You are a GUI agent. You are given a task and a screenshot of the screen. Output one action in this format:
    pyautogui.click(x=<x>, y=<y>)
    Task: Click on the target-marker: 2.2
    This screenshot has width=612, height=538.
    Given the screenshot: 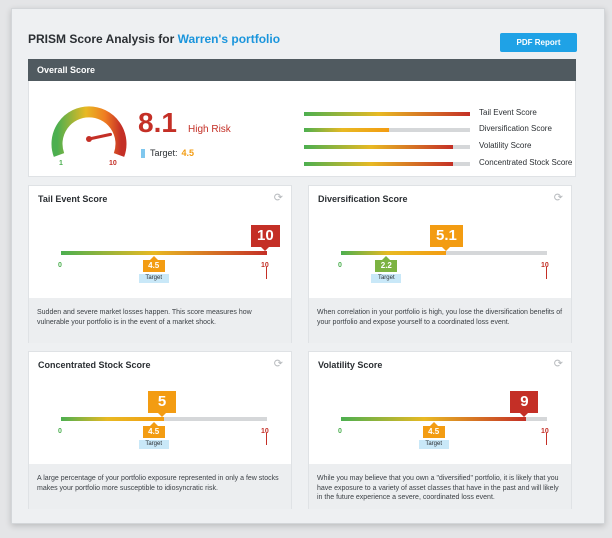 What is the action you would take?
    pyautogui.click(x=386, y=264)
    